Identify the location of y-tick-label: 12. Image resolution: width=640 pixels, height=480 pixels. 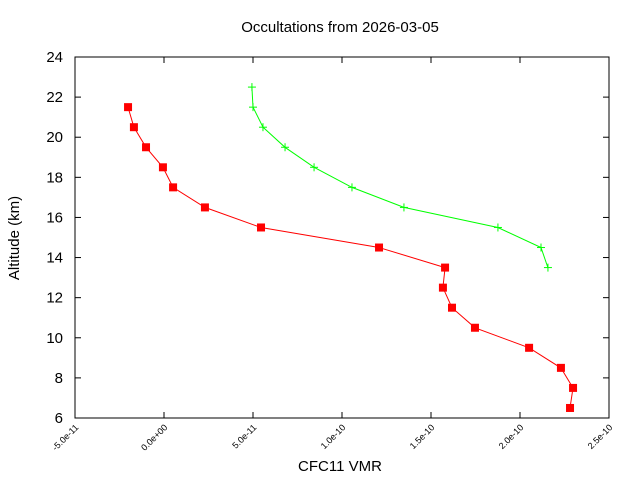
(54, 298).